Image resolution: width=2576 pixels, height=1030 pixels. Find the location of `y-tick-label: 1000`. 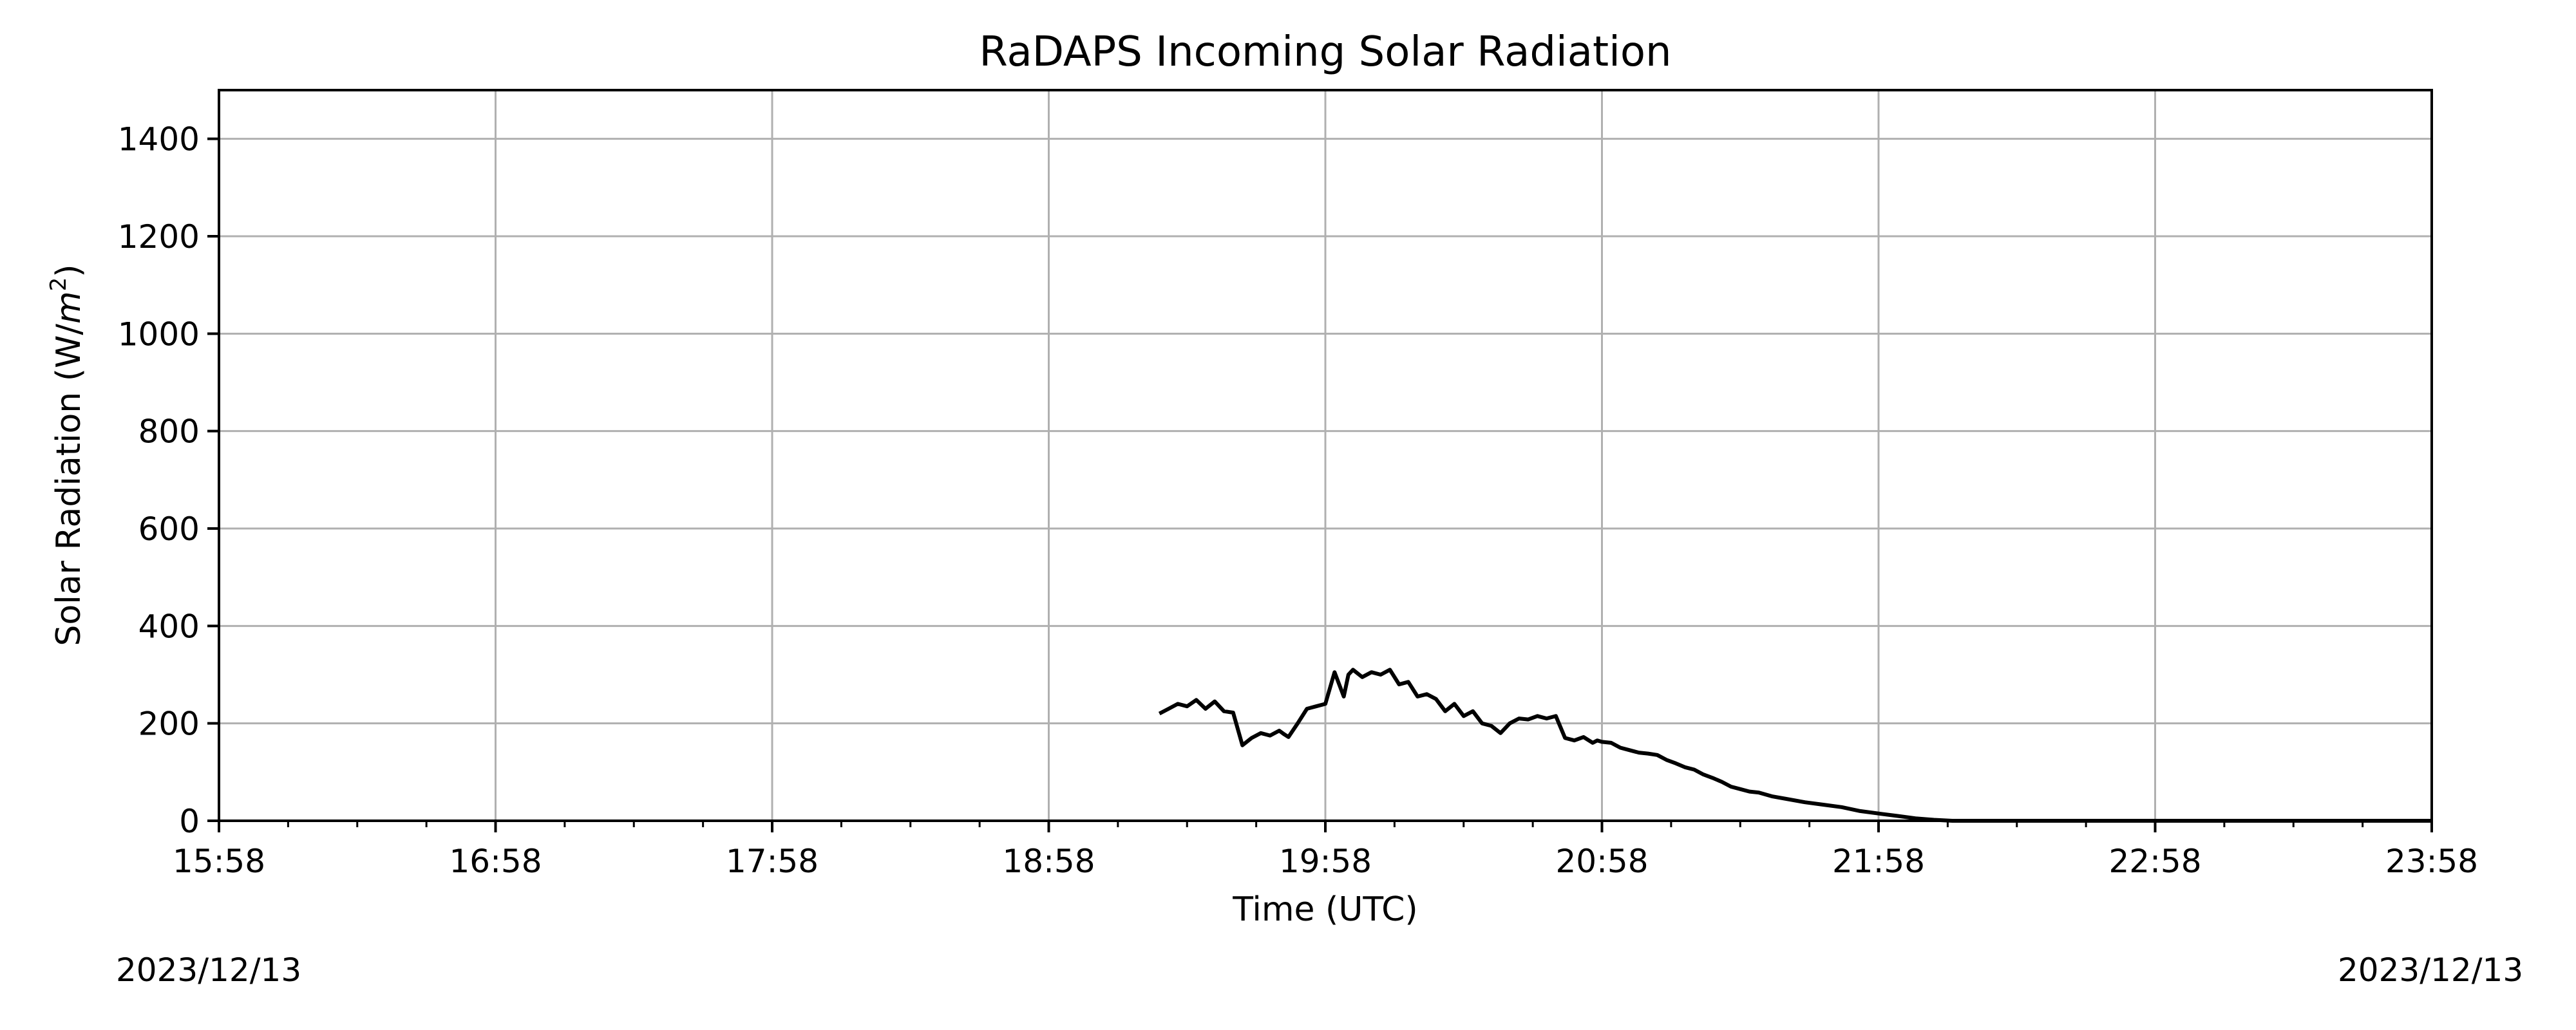

y-tick-label: 1000 is located at coordinates (159, 334).